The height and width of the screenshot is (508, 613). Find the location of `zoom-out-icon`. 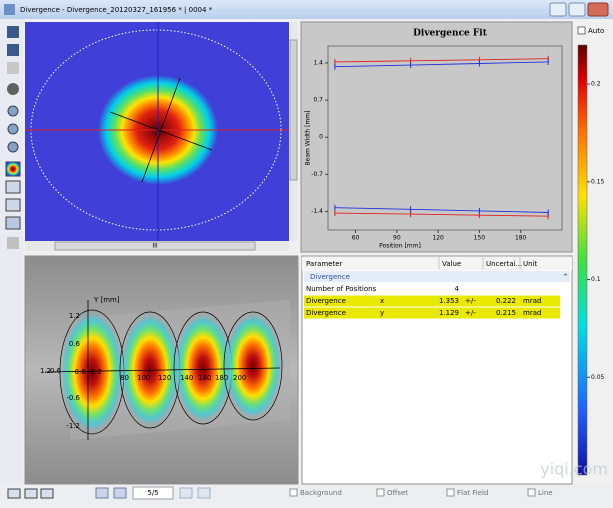

zoom-out-icon is located at coordinates (13, 129).